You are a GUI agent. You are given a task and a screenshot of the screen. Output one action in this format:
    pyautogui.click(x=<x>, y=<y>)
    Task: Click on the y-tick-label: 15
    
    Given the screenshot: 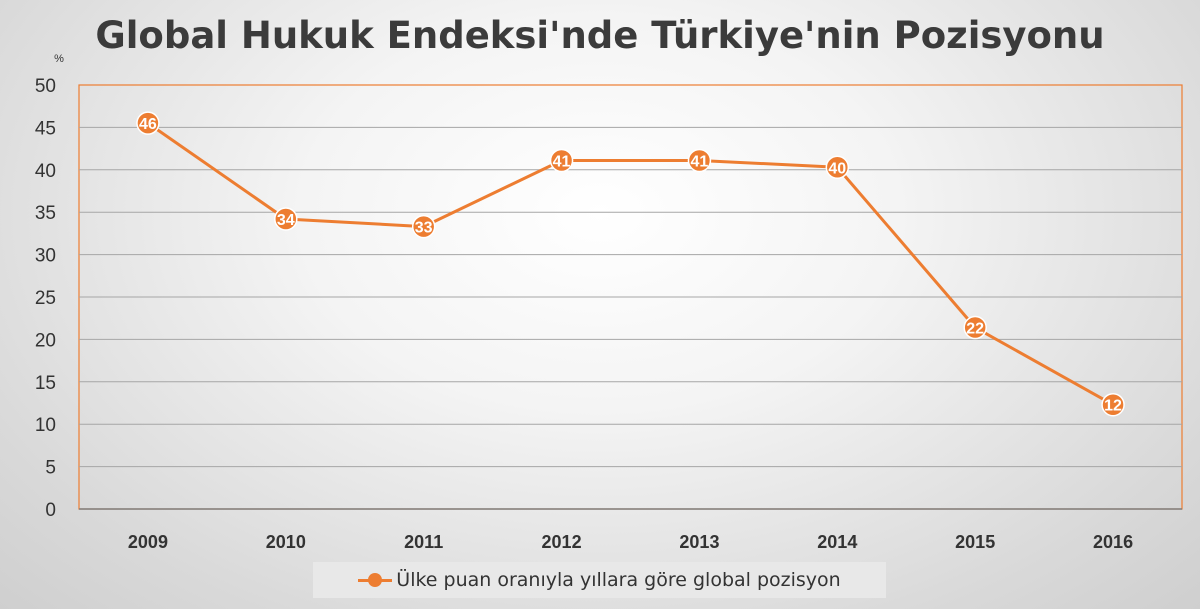 What is the action you would take?
    pyautogui.click(x=45, y=383)
    